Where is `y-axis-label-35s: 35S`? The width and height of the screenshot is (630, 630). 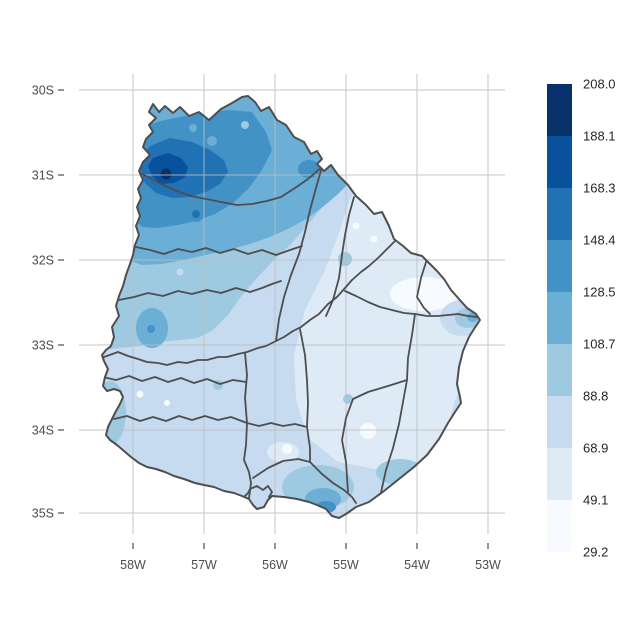 y-axis-label-35s: 35S is located at coordinates (43, 514).